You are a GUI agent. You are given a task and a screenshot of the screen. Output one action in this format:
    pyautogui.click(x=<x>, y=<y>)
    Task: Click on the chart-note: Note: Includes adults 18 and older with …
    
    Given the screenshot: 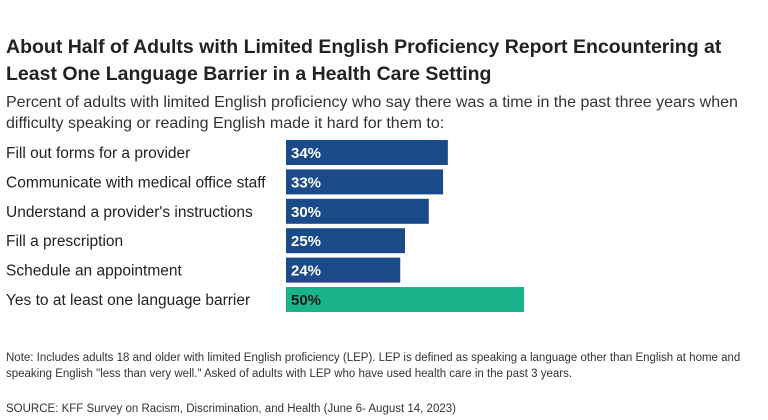 What is the action you would take?
    pyautogui.click(x=373, y=366)
    